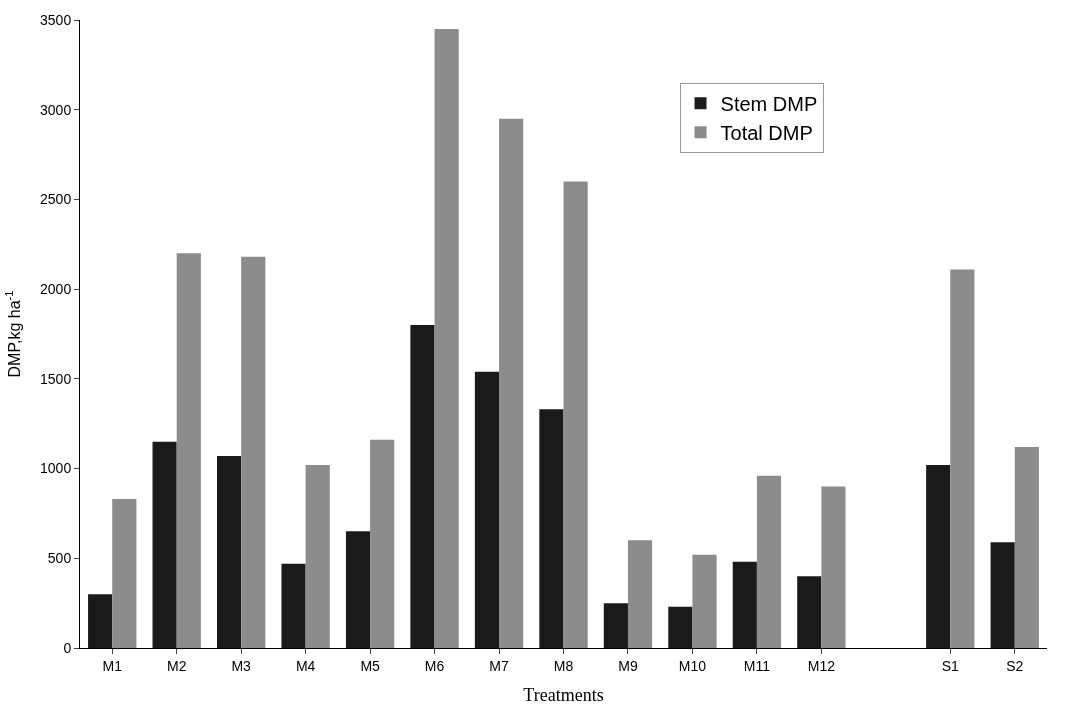 Image resolution: width=1067 pixels, height=718 pixels. What do you see at coordinates (950, 665) in the screenshot?
I see `x-tick-label: S1` at bounding box center [950, 665].